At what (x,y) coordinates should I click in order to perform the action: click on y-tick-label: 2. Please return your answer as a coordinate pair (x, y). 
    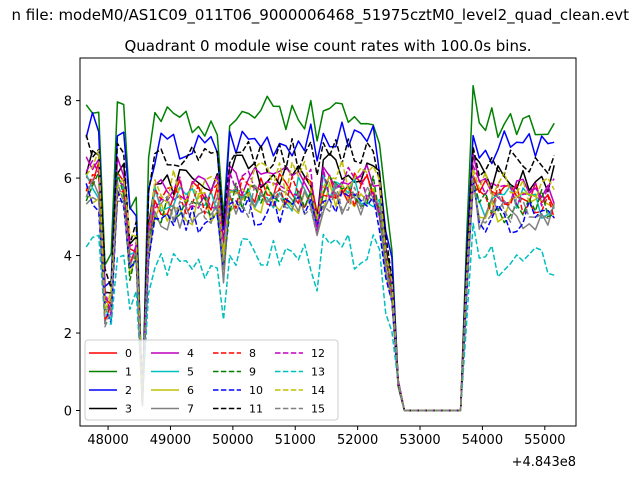
    Looking at the image, I should click on (68, 334).